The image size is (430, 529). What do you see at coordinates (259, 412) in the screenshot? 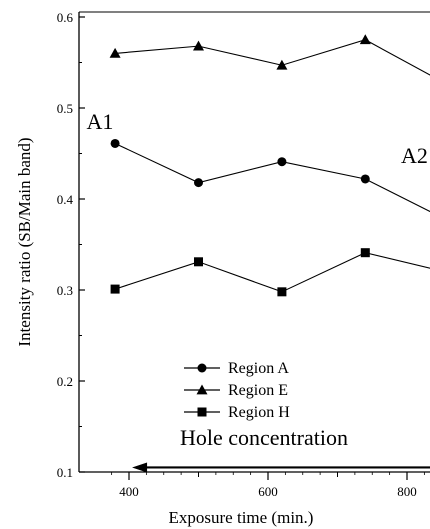
I see `legend-label-region-h: Region H` at bounding box center [259, 412].